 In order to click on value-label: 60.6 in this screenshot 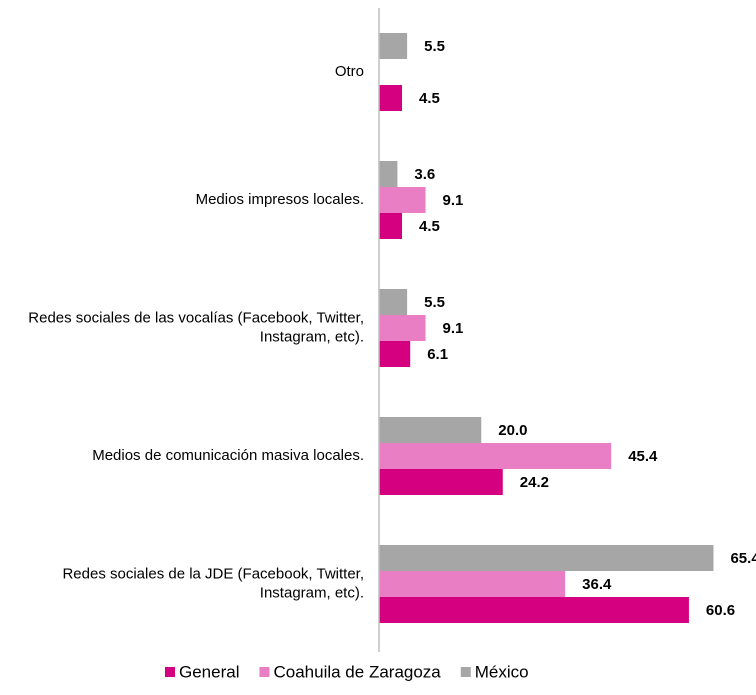, I will do `click(720, 610)`.